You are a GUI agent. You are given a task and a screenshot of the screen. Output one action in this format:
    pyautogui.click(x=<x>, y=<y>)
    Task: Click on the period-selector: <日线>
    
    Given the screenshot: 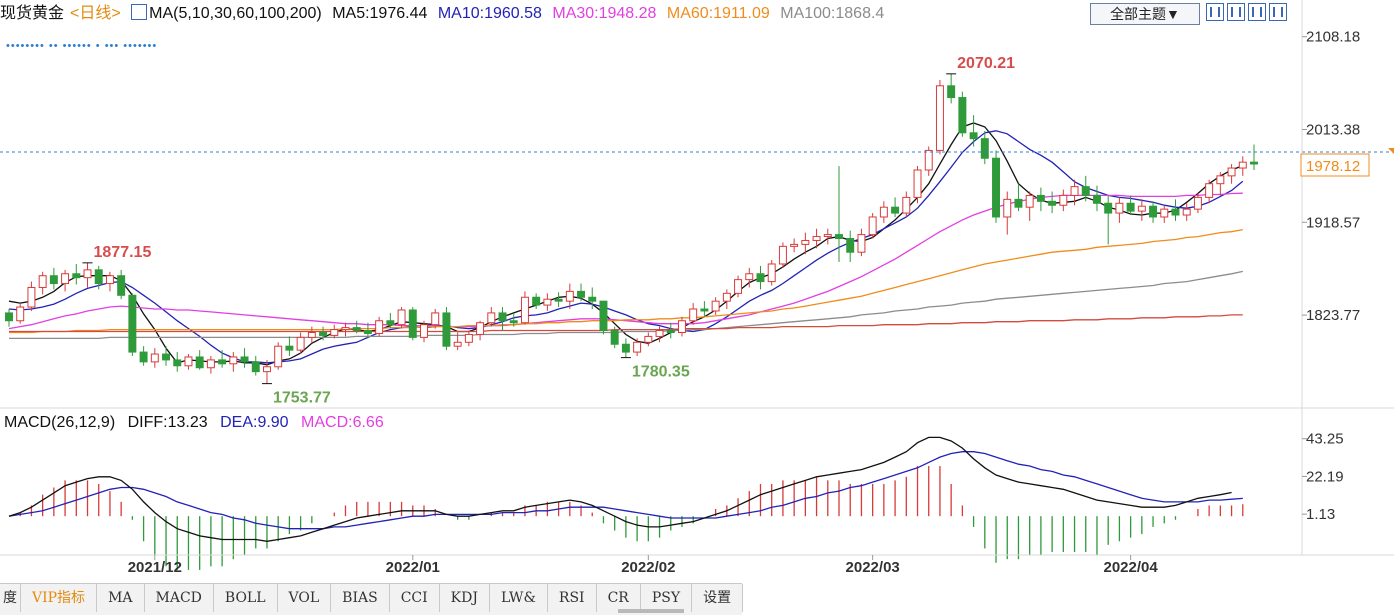 What is the action you would take?
    pyautogui.click(x=95, y=13)
    